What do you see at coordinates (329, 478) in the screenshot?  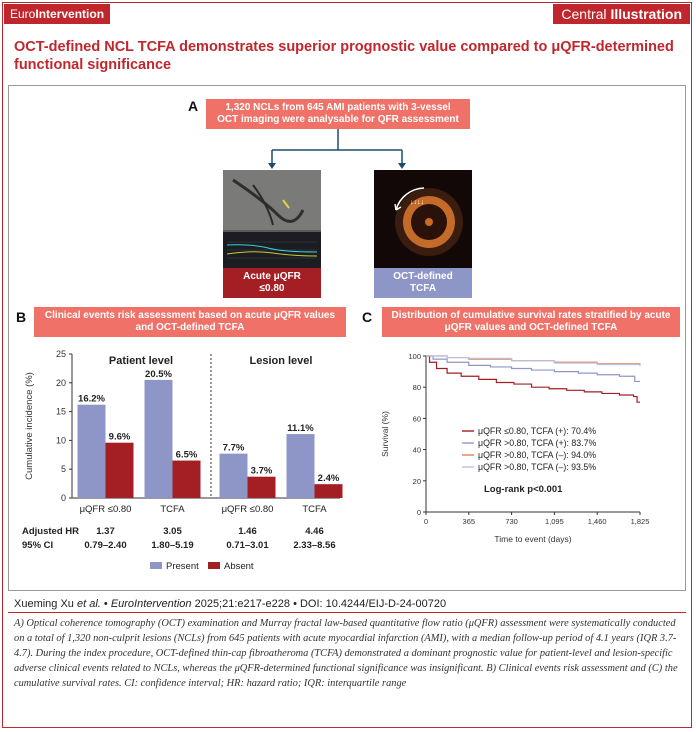 I see `bar-value-label: 2.4%` at bounding box center [329, 478].